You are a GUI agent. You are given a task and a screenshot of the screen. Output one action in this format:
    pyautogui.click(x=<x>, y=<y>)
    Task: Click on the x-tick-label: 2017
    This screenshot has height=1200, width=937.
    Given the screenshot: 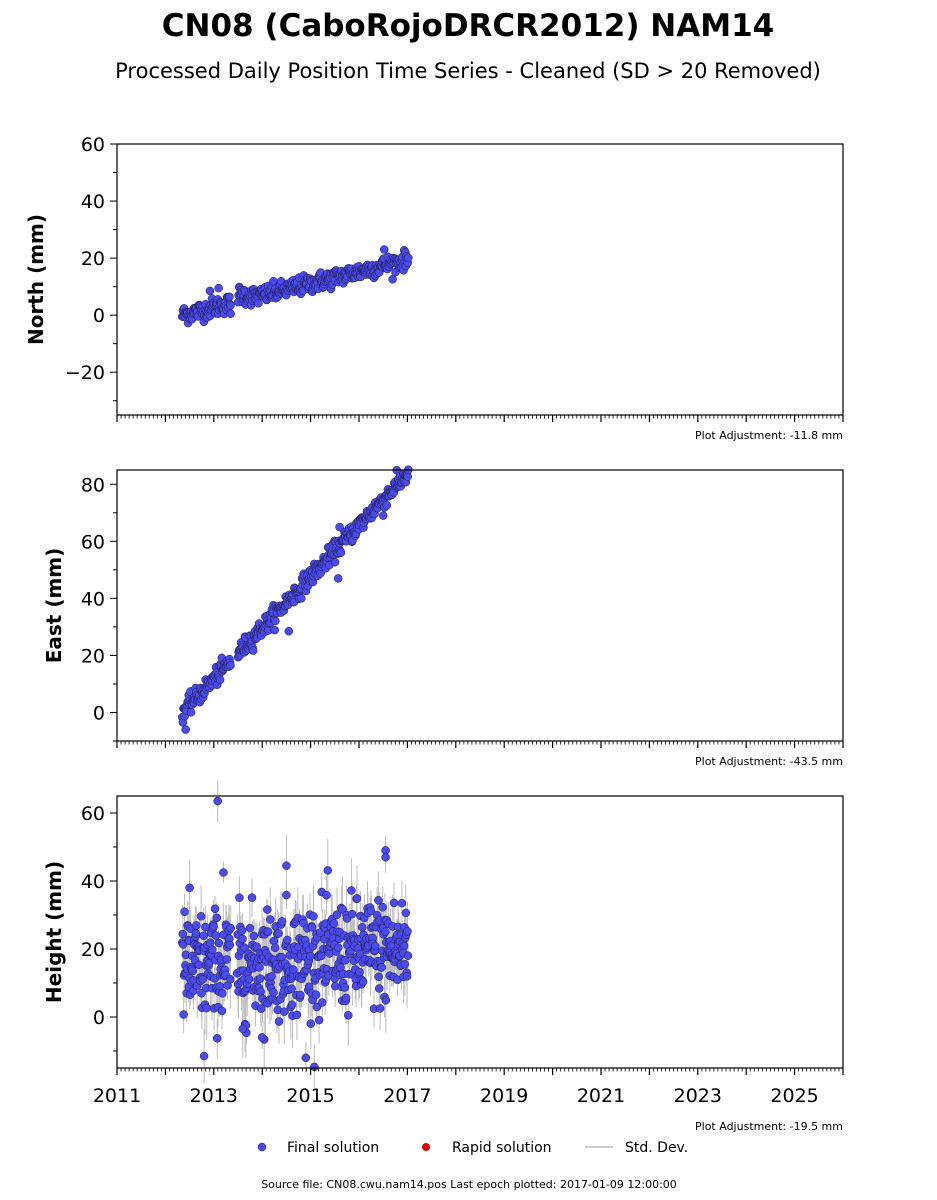 What is the action you would take?
    pyautogui.click(x=407, y=1096)
    